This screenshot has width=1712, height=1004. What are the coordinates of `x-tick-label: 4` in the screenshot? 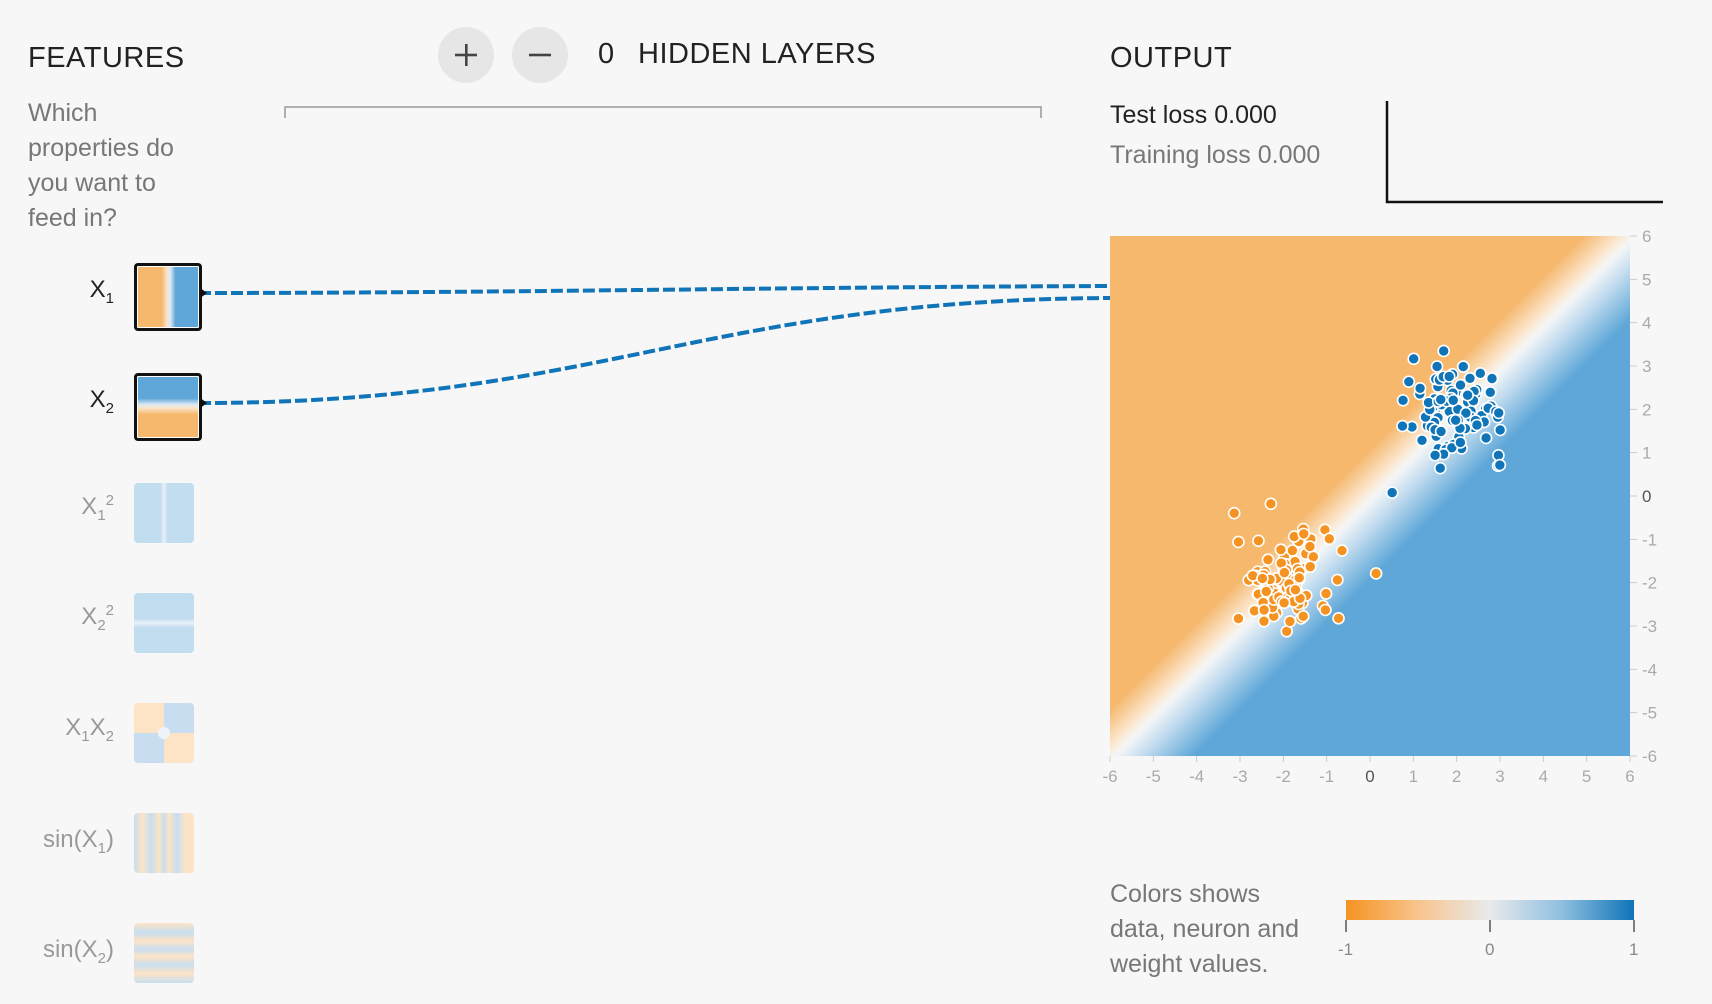 It's located at (1543, 776).